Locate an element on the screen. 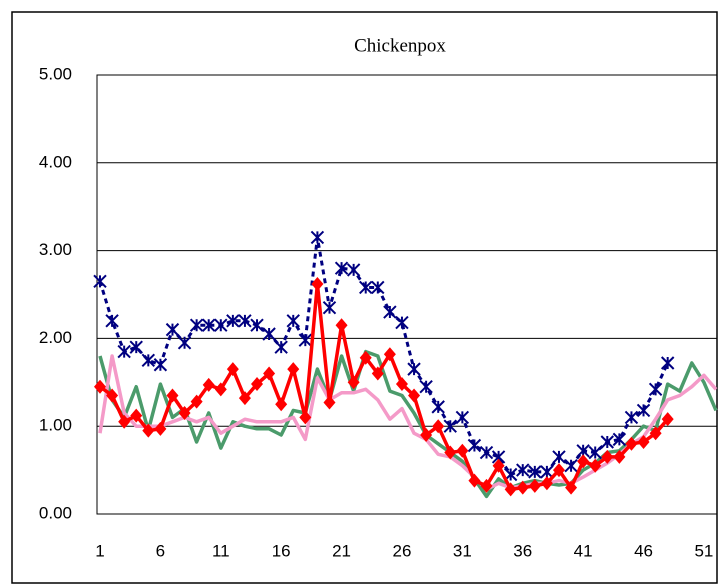  x-tick-label: 51 is located at coordinates (703, 550).